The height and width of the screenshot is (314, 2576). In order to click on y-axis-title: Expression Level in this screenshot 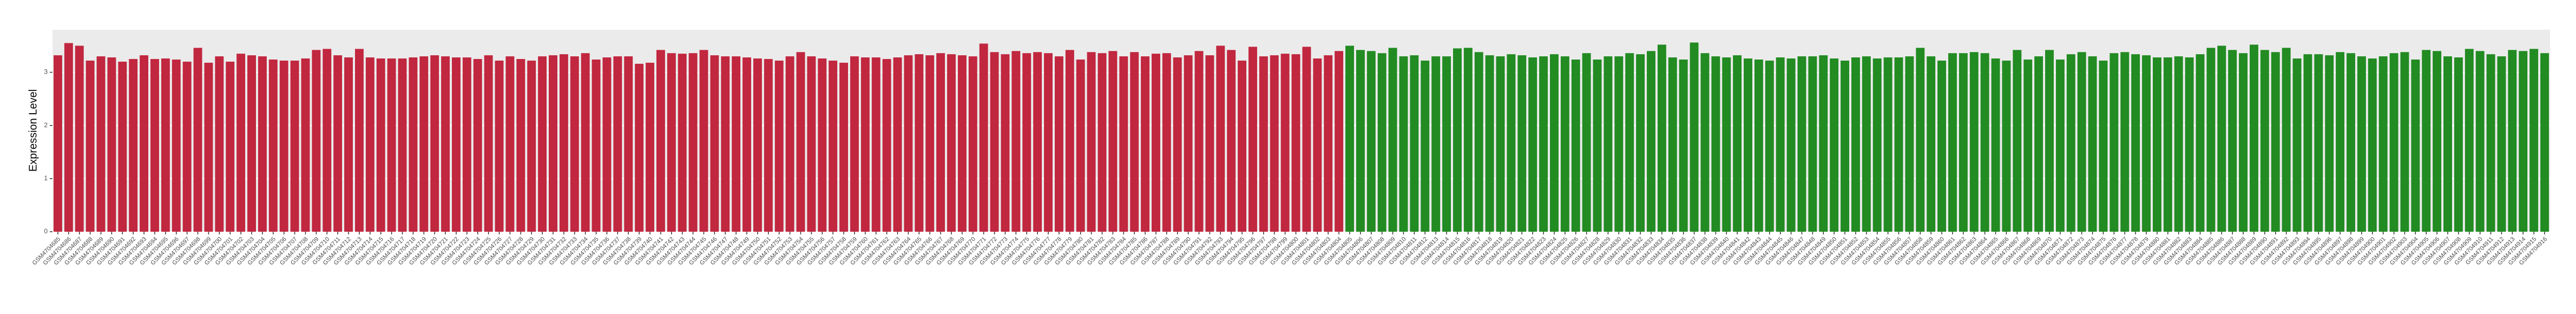, I will do `click(33, 130)`.